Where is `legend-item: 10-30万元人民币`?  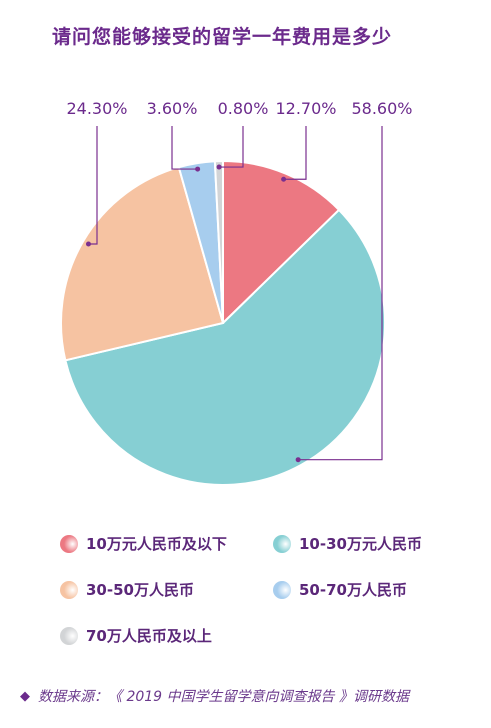
legend-item: 10-30万元人民币 is located at coordinates (347, 543).